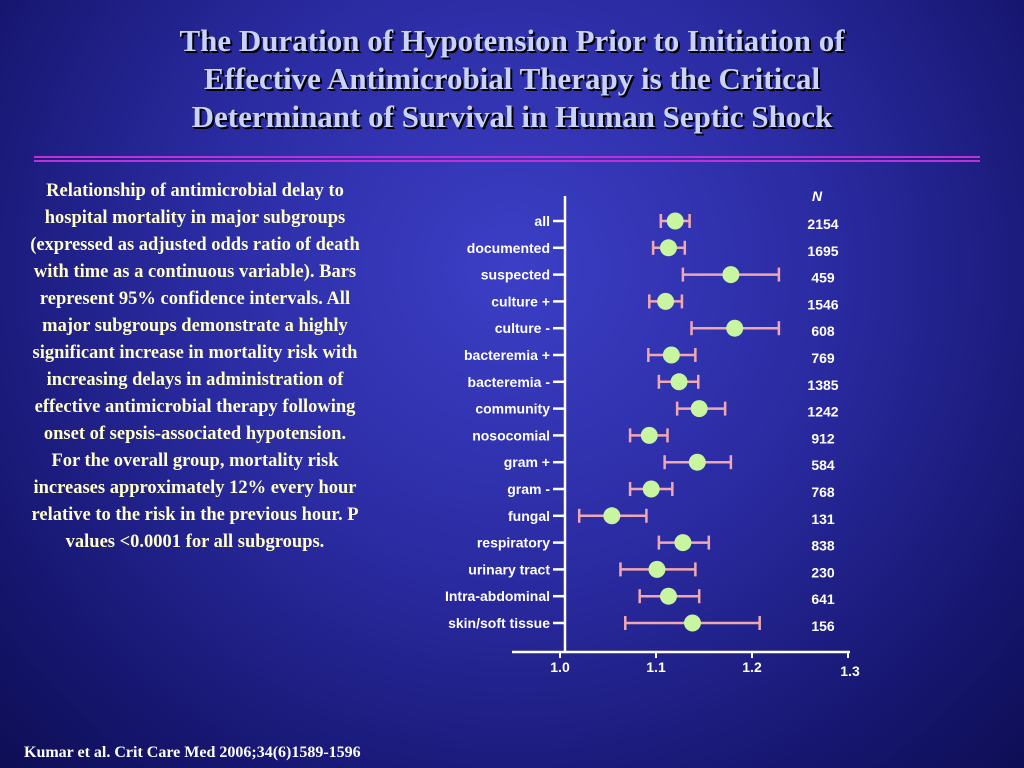 This screenshot has width=1024, height=768. I want to click on row-n-value: 1242, so click(822, 412).